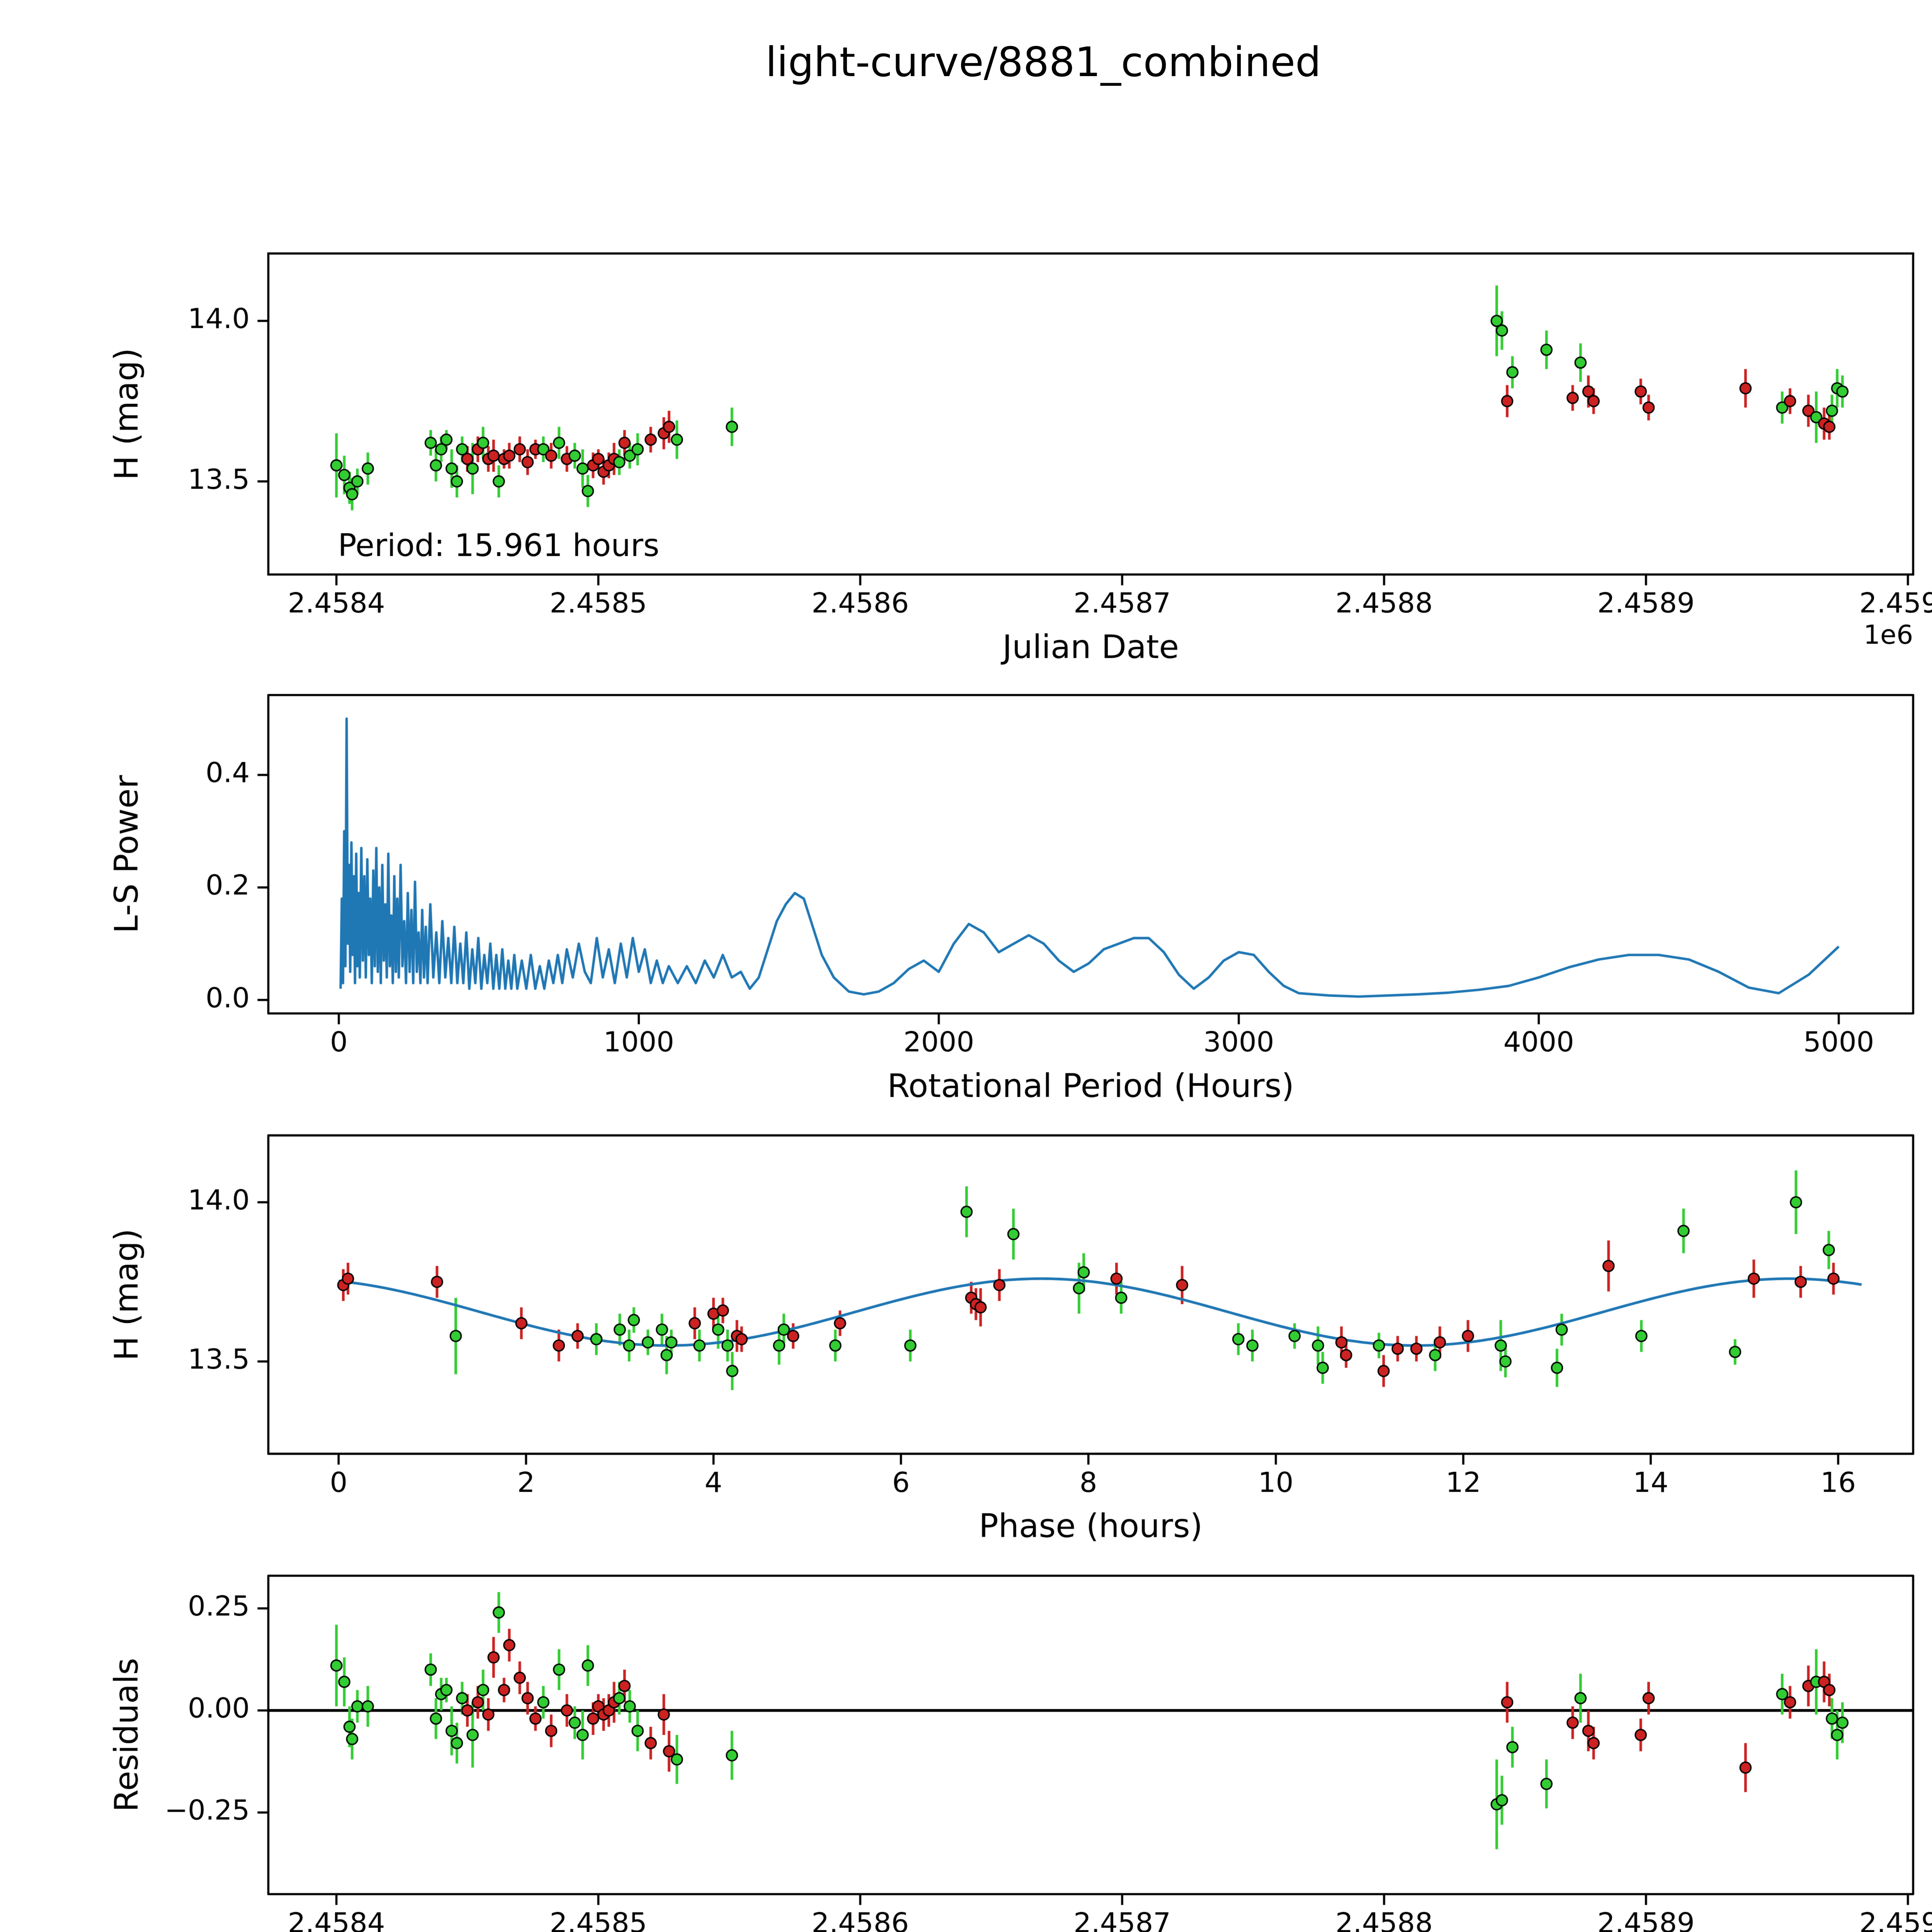  Describe the element at coordinates (1043, 62) in the screenshot. I see `figure-title: light-curve/8881_combined` at that location.